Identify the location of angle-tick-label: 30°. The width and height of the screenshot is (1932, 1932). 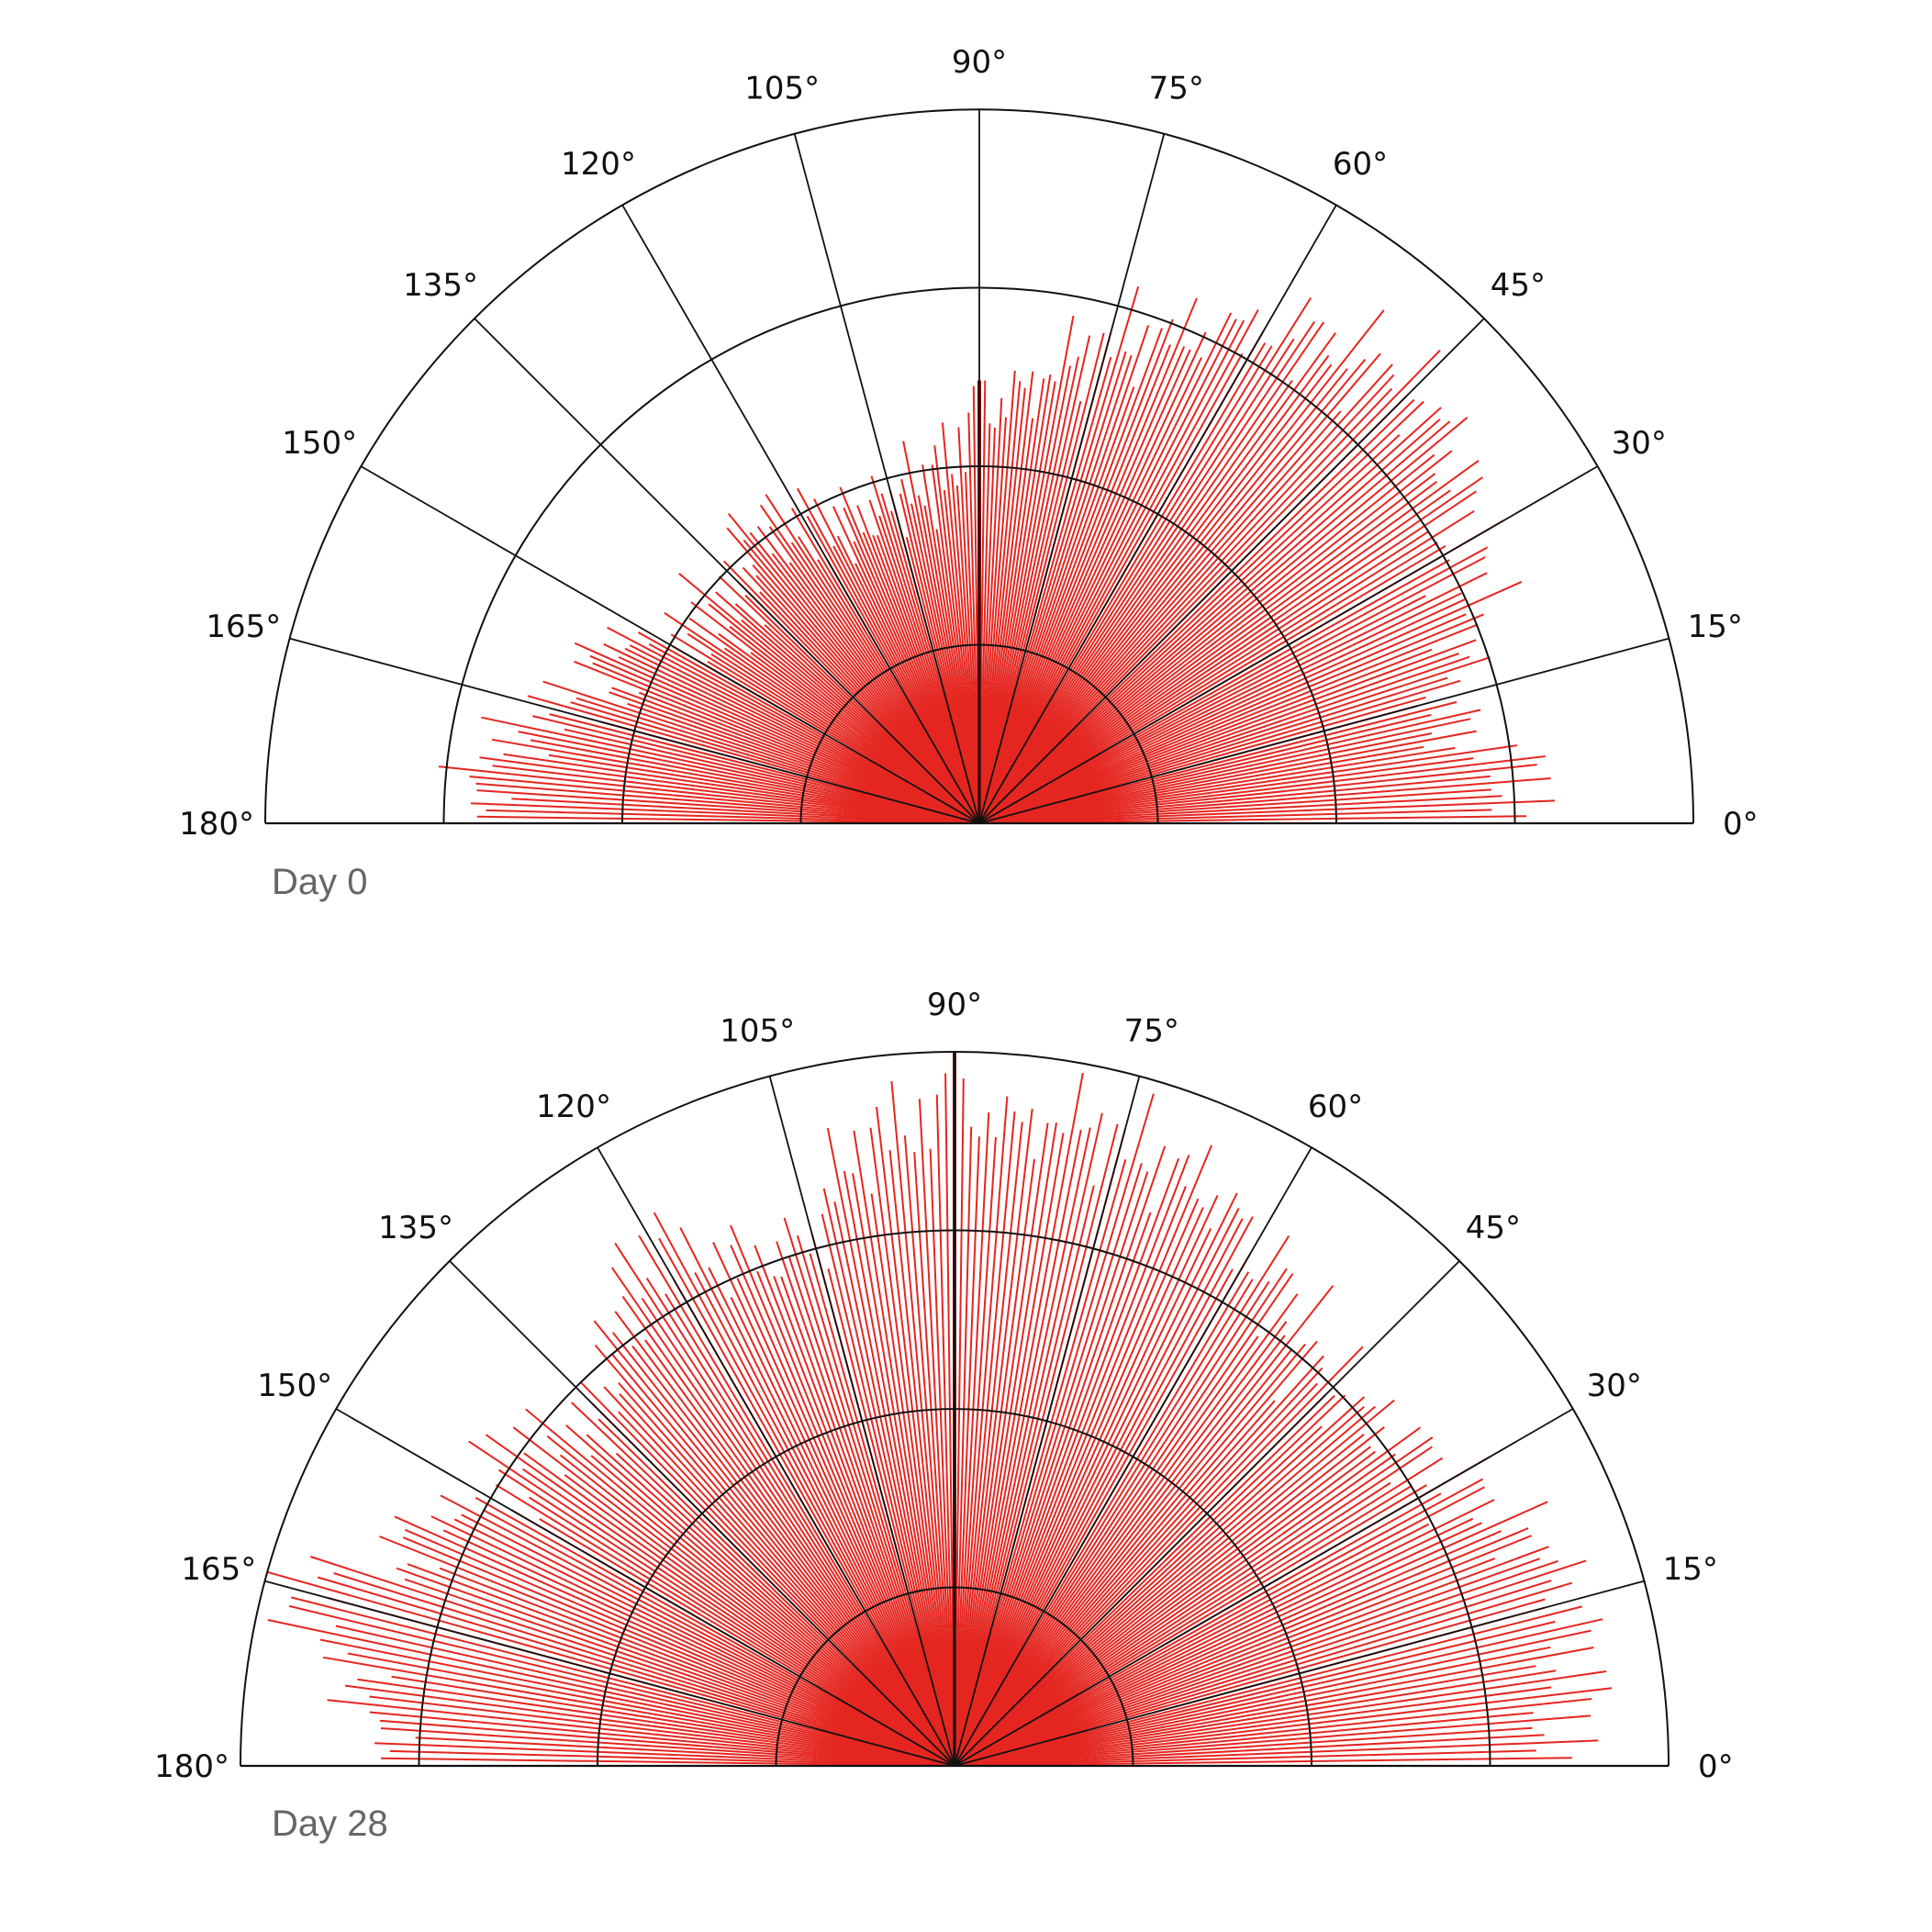
(1639, 443).